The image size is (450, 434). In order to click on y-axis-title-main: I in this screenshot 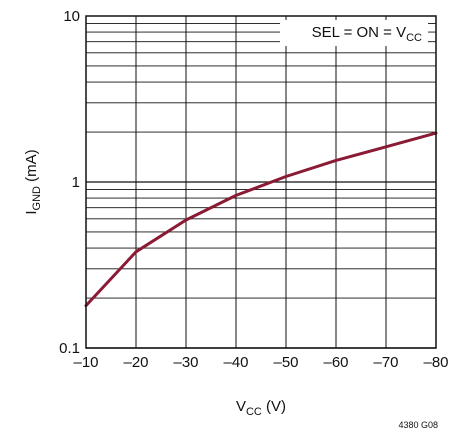, I will do `click(31, 212)`.